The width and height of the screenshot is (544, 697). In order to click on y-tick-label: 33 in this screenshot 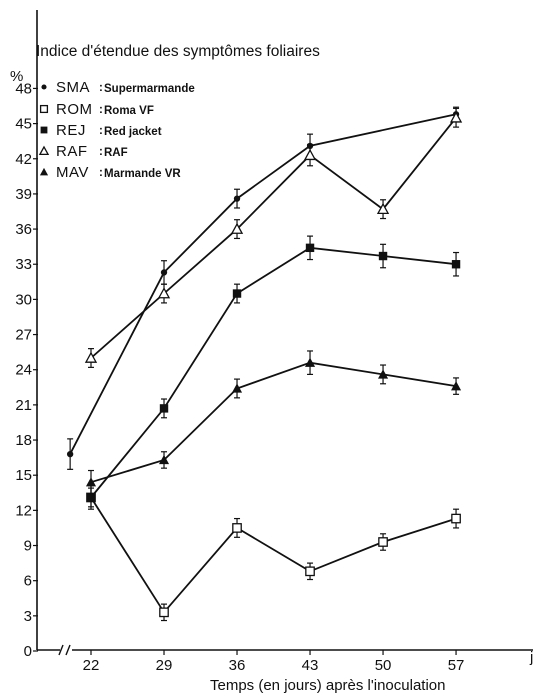, I will do `click(23, 264)`.